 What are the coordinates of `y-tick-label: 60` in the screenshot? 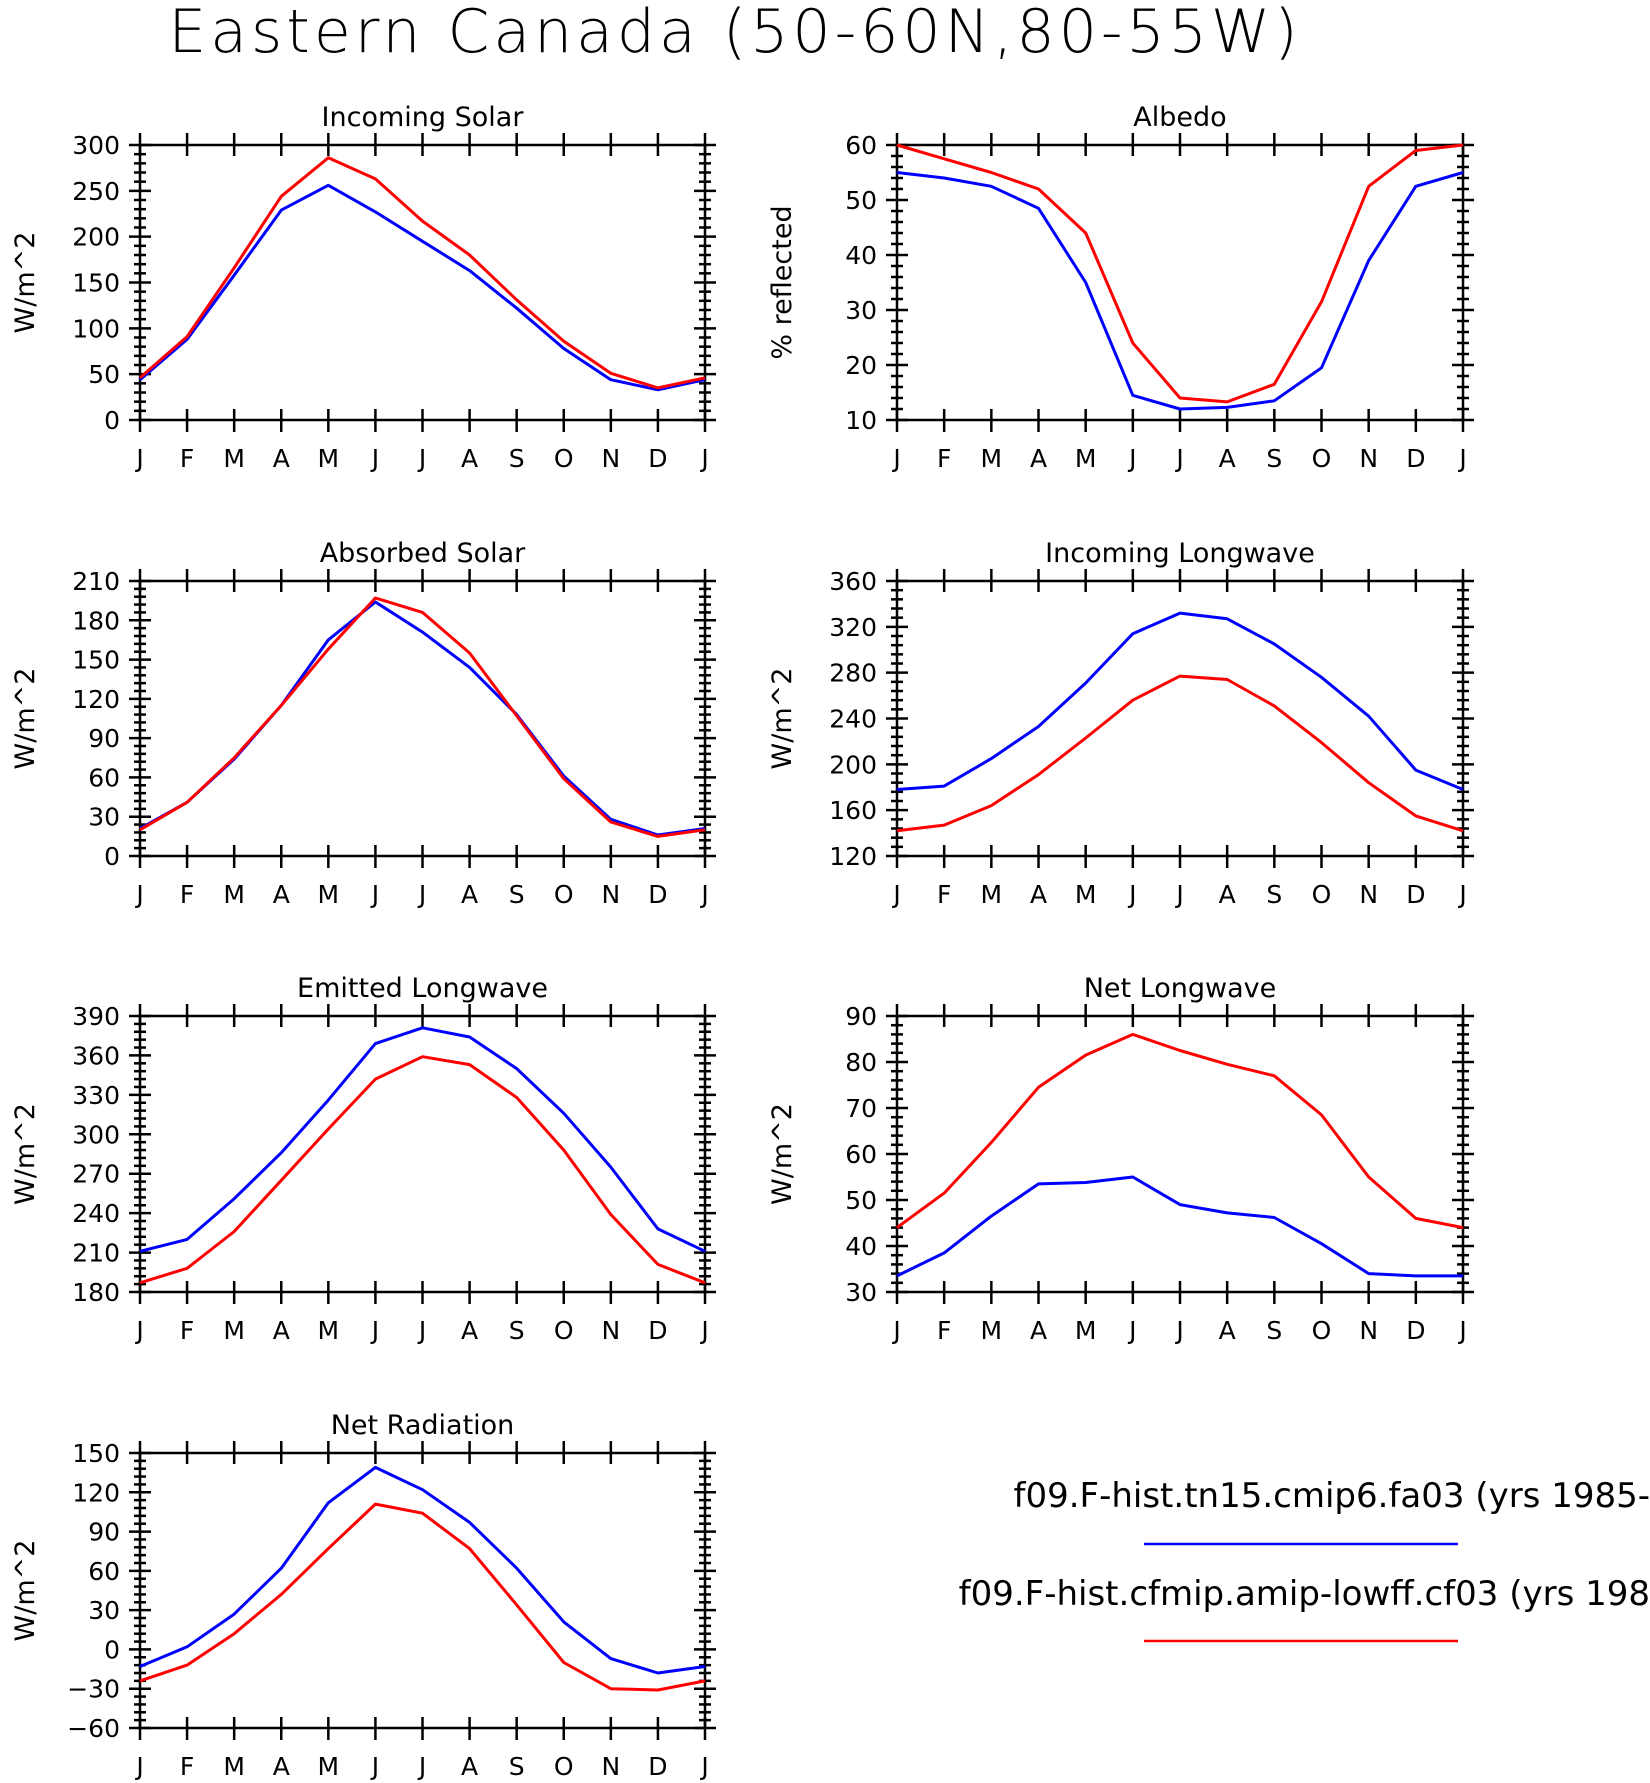 It's located at (861, 145).